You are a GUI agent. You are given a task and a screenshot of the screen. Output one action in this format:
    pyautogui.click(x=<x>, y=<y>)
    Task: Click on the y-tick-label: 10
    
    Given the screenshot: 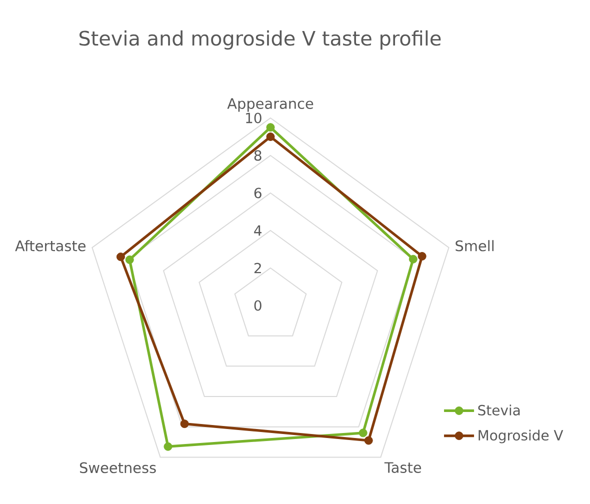 What is the action you would take?
    pyautogui.click(x=254, y=118)
    